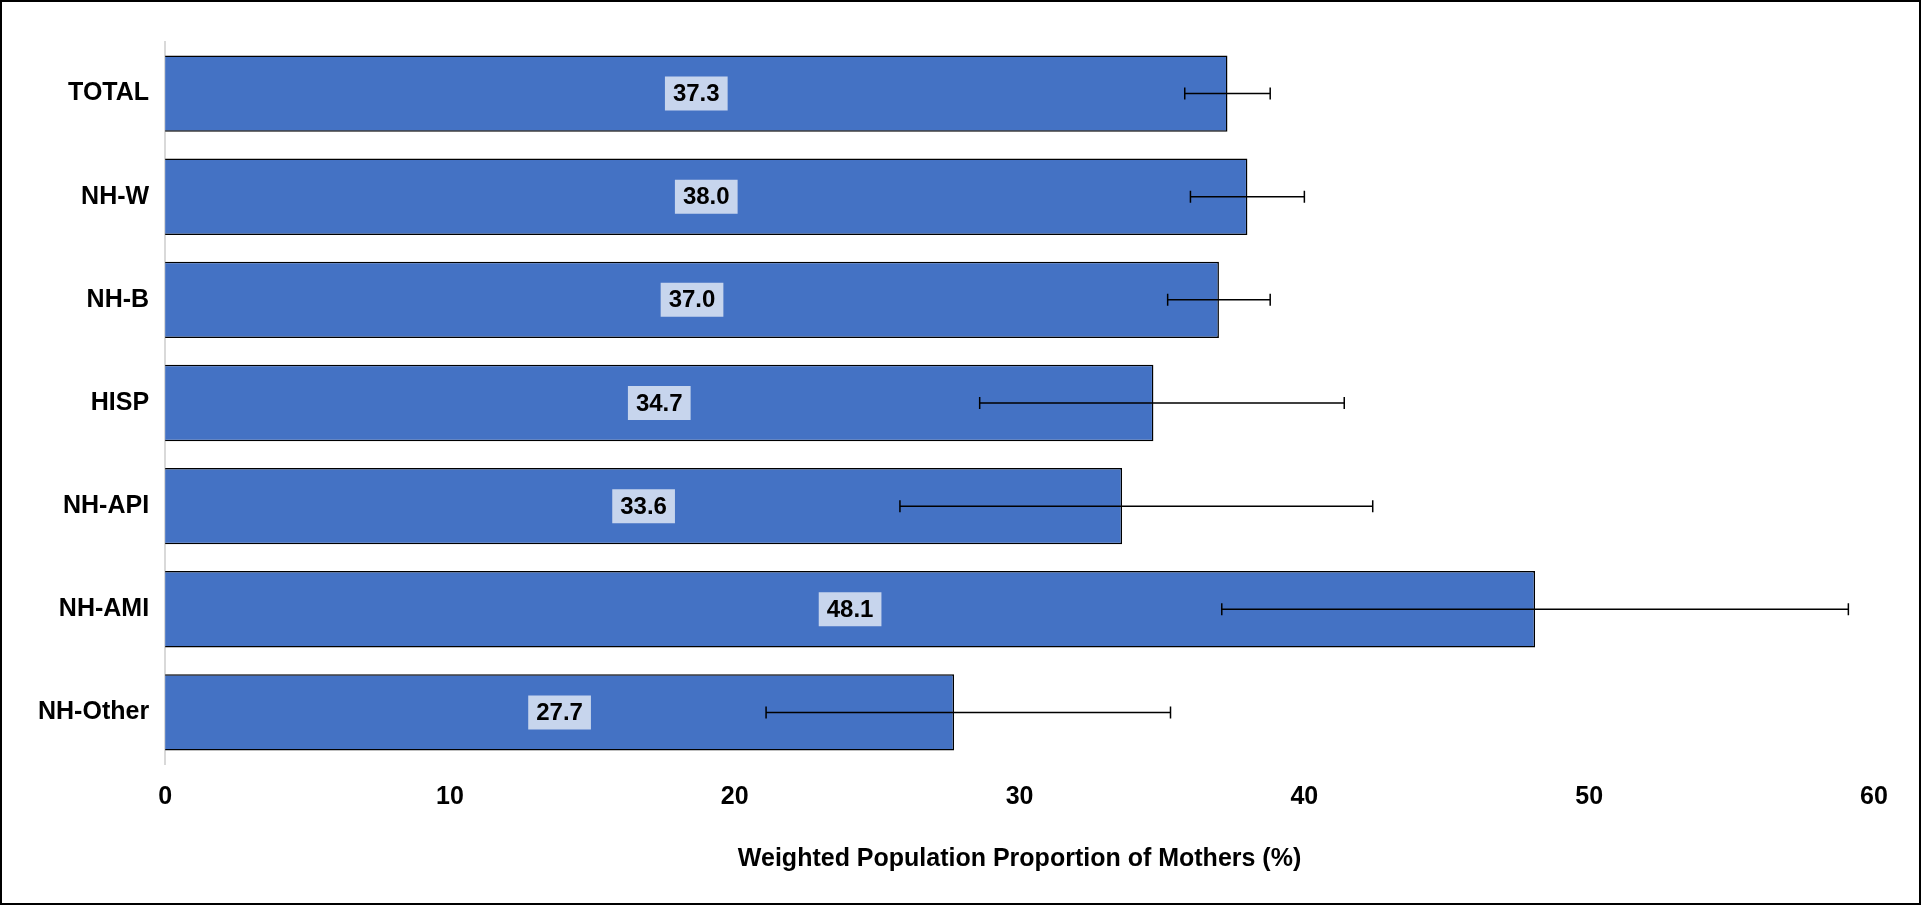 The height and width of the screenshot is (905, 1921). I want to click on x-tick-label: 60, so click(1874, 794).